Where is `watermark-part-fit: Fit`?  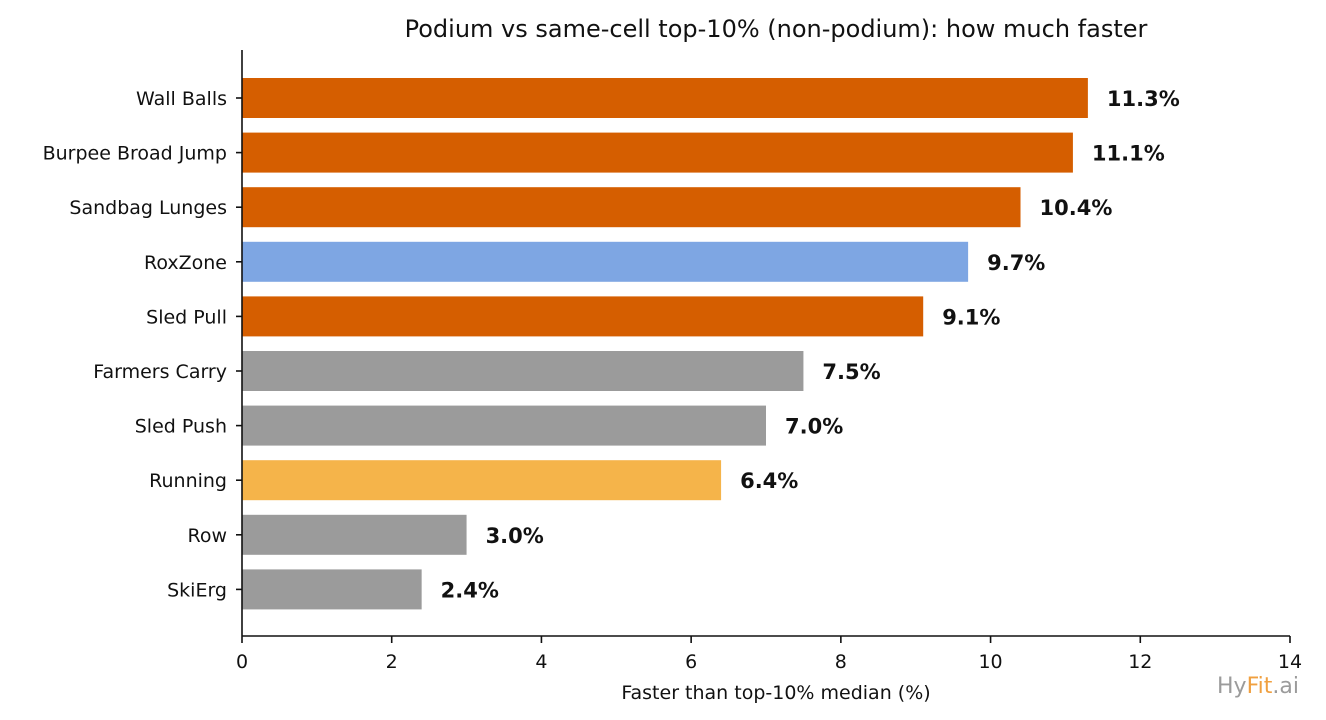
watermark-part-fit: Fit is located at coordinates (1259, 686).